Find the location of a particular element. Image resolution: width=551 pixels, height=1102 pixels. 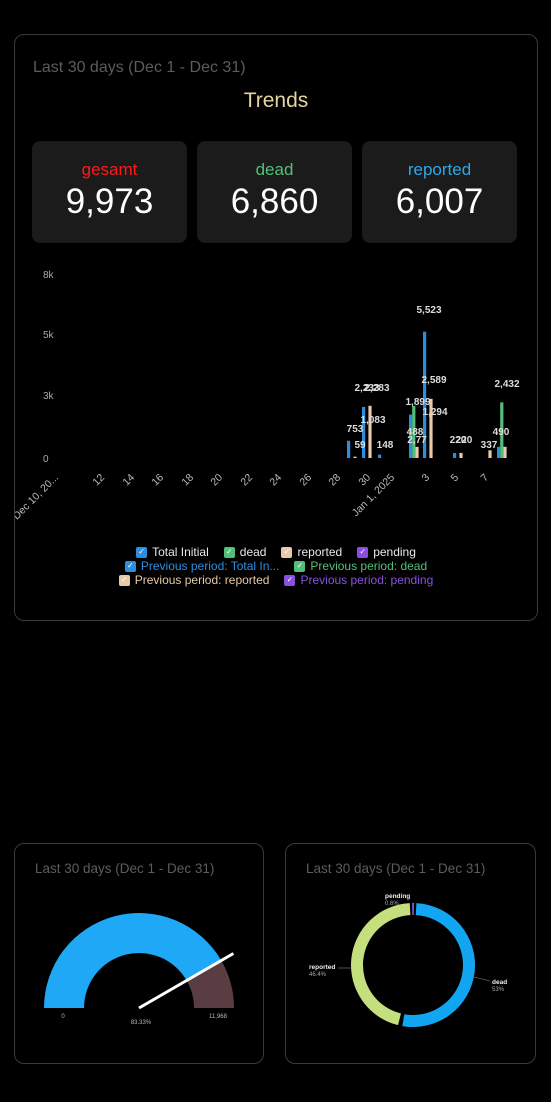

y-tick-label: 3k is located at coordinates (49, 396).